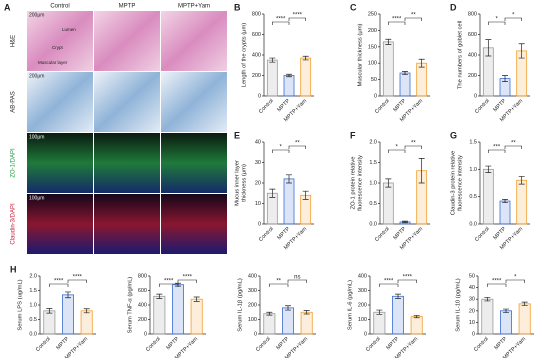 The image size is (550, 358). Describe the element at coordinates (14, 102) in the screenshot. I see `row-label: AB-PAS` at that location.